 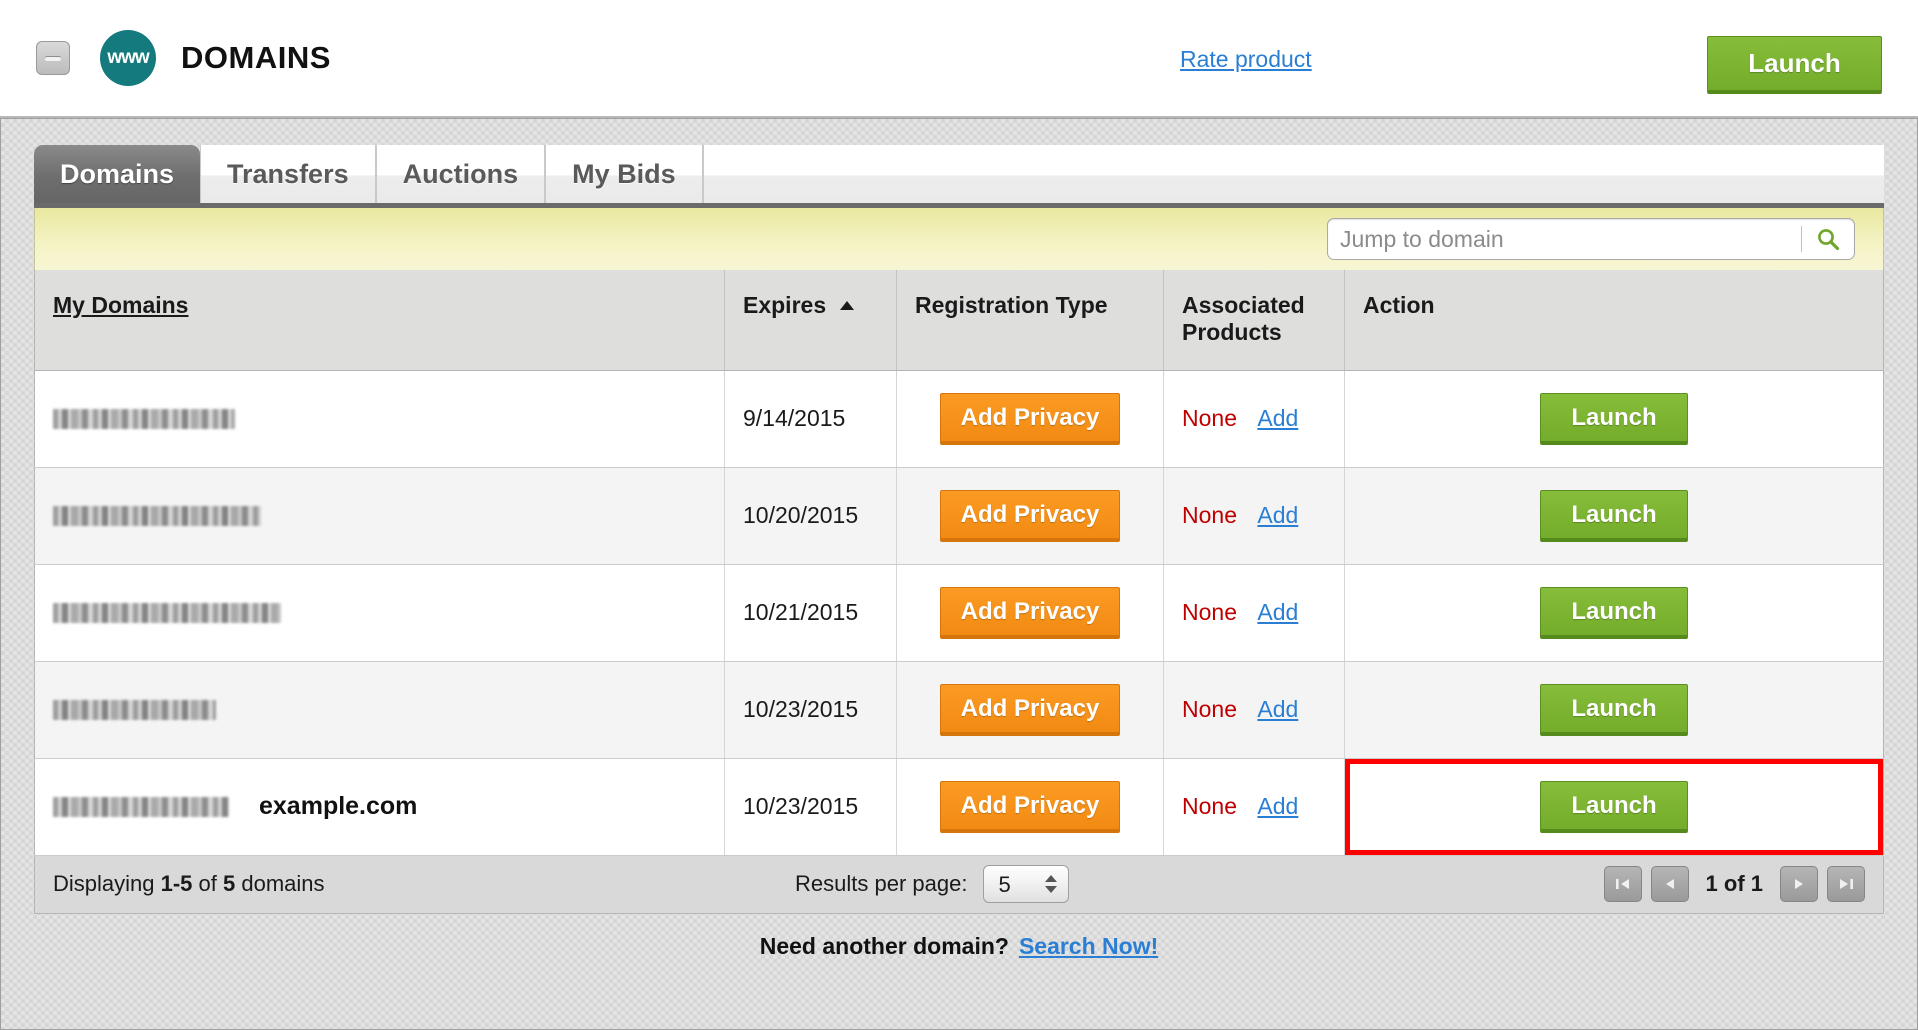 I want to click on results-per-page-group: Results per page: 5102550100, so click(x=932, y=884).